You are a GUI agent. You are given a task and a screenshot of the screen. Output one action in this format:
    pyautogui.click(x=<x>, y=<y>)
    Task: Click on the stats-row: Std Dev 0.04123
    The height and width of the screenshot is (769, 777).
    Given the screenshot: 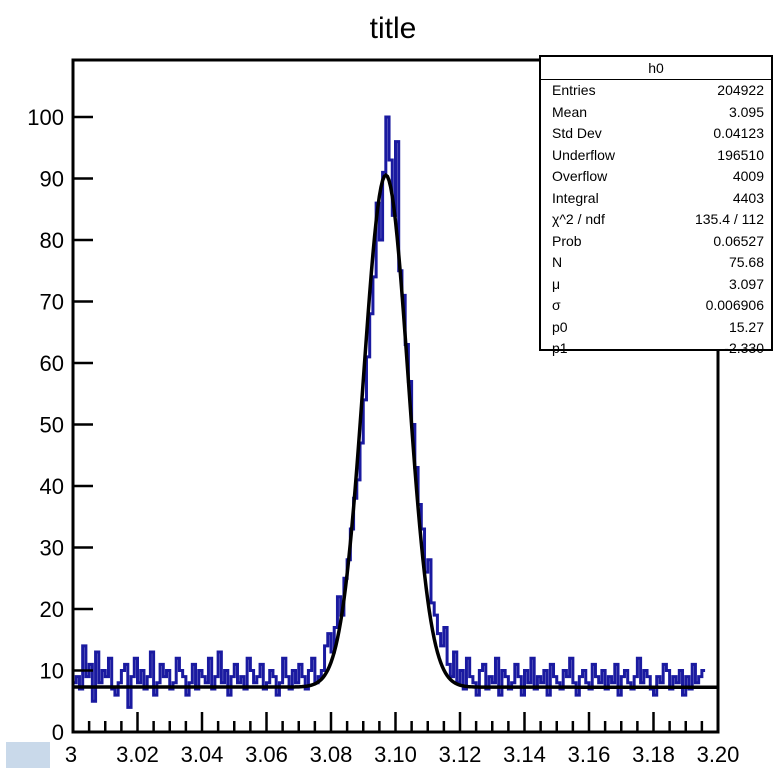 What is the action you would take?
    pyautogui.click(x=656, y=134)
    